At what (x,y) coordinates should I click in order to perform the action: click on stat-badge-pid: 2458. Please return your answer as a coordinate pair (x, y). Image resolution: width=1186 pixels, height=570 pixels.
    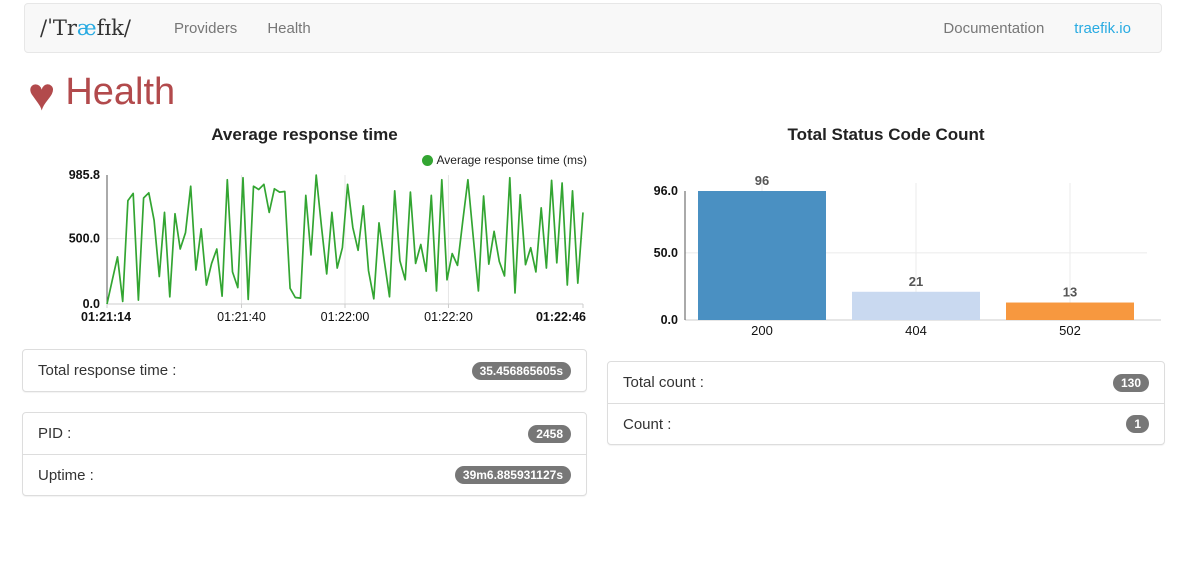
    Looking at the image, I should click on (549, 433).